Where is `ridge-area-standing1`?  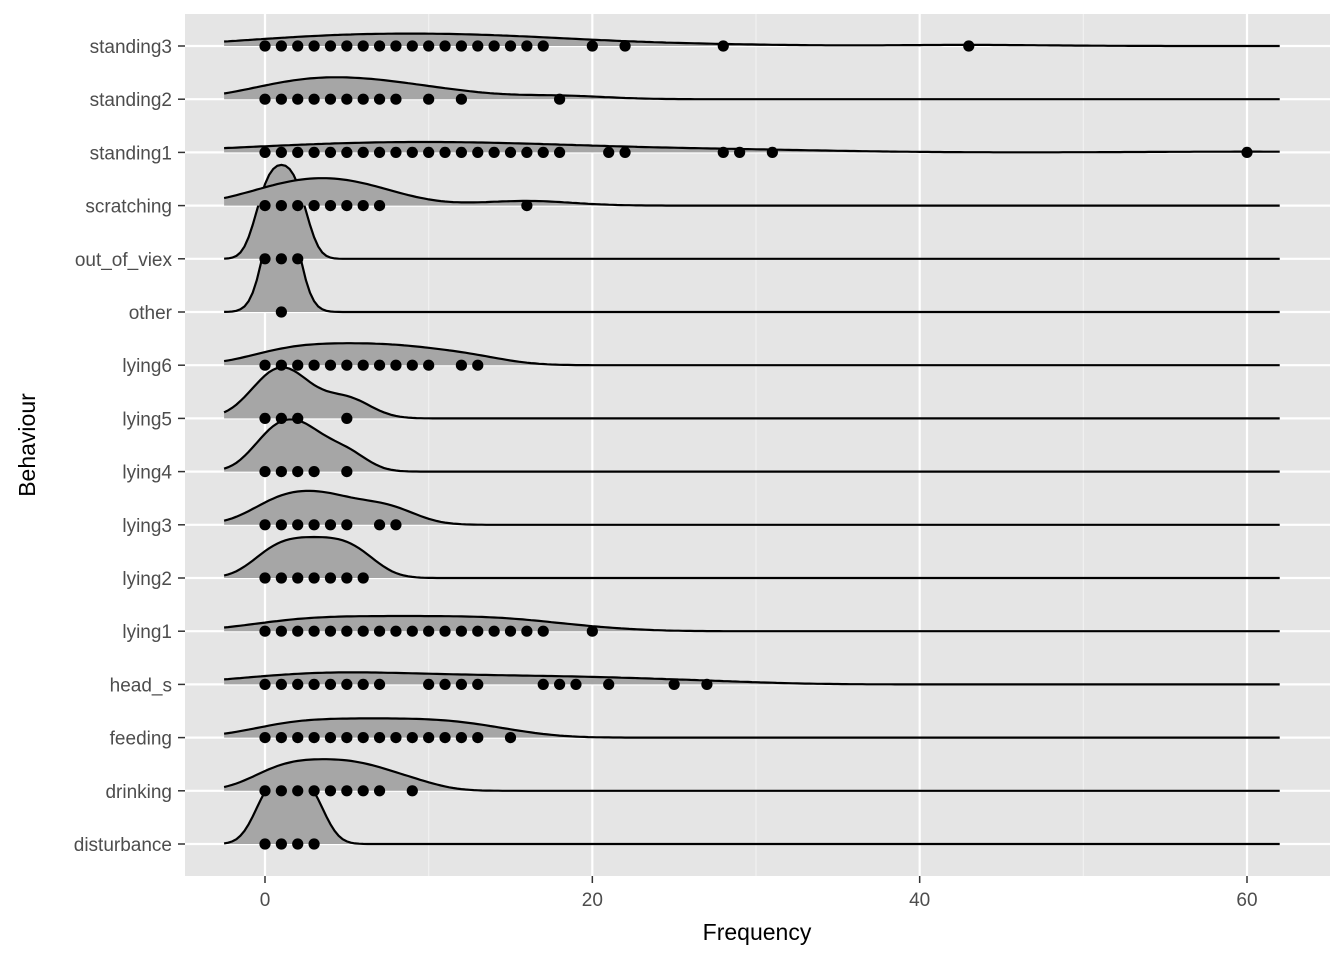
ridge-area-standing1 is located at coordinates (752, 147).